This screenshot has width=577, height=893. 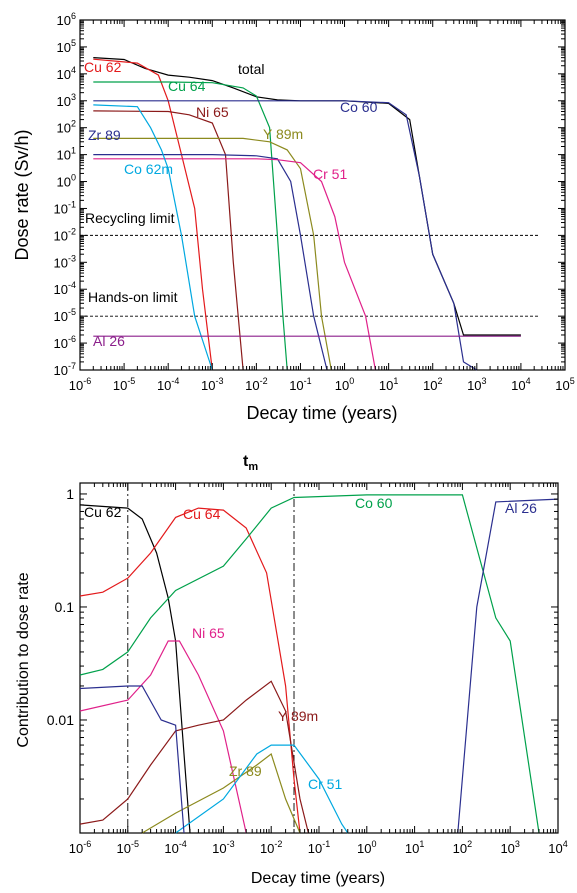 I want to click on series-line-co-62m, so click(x=153, y=237).